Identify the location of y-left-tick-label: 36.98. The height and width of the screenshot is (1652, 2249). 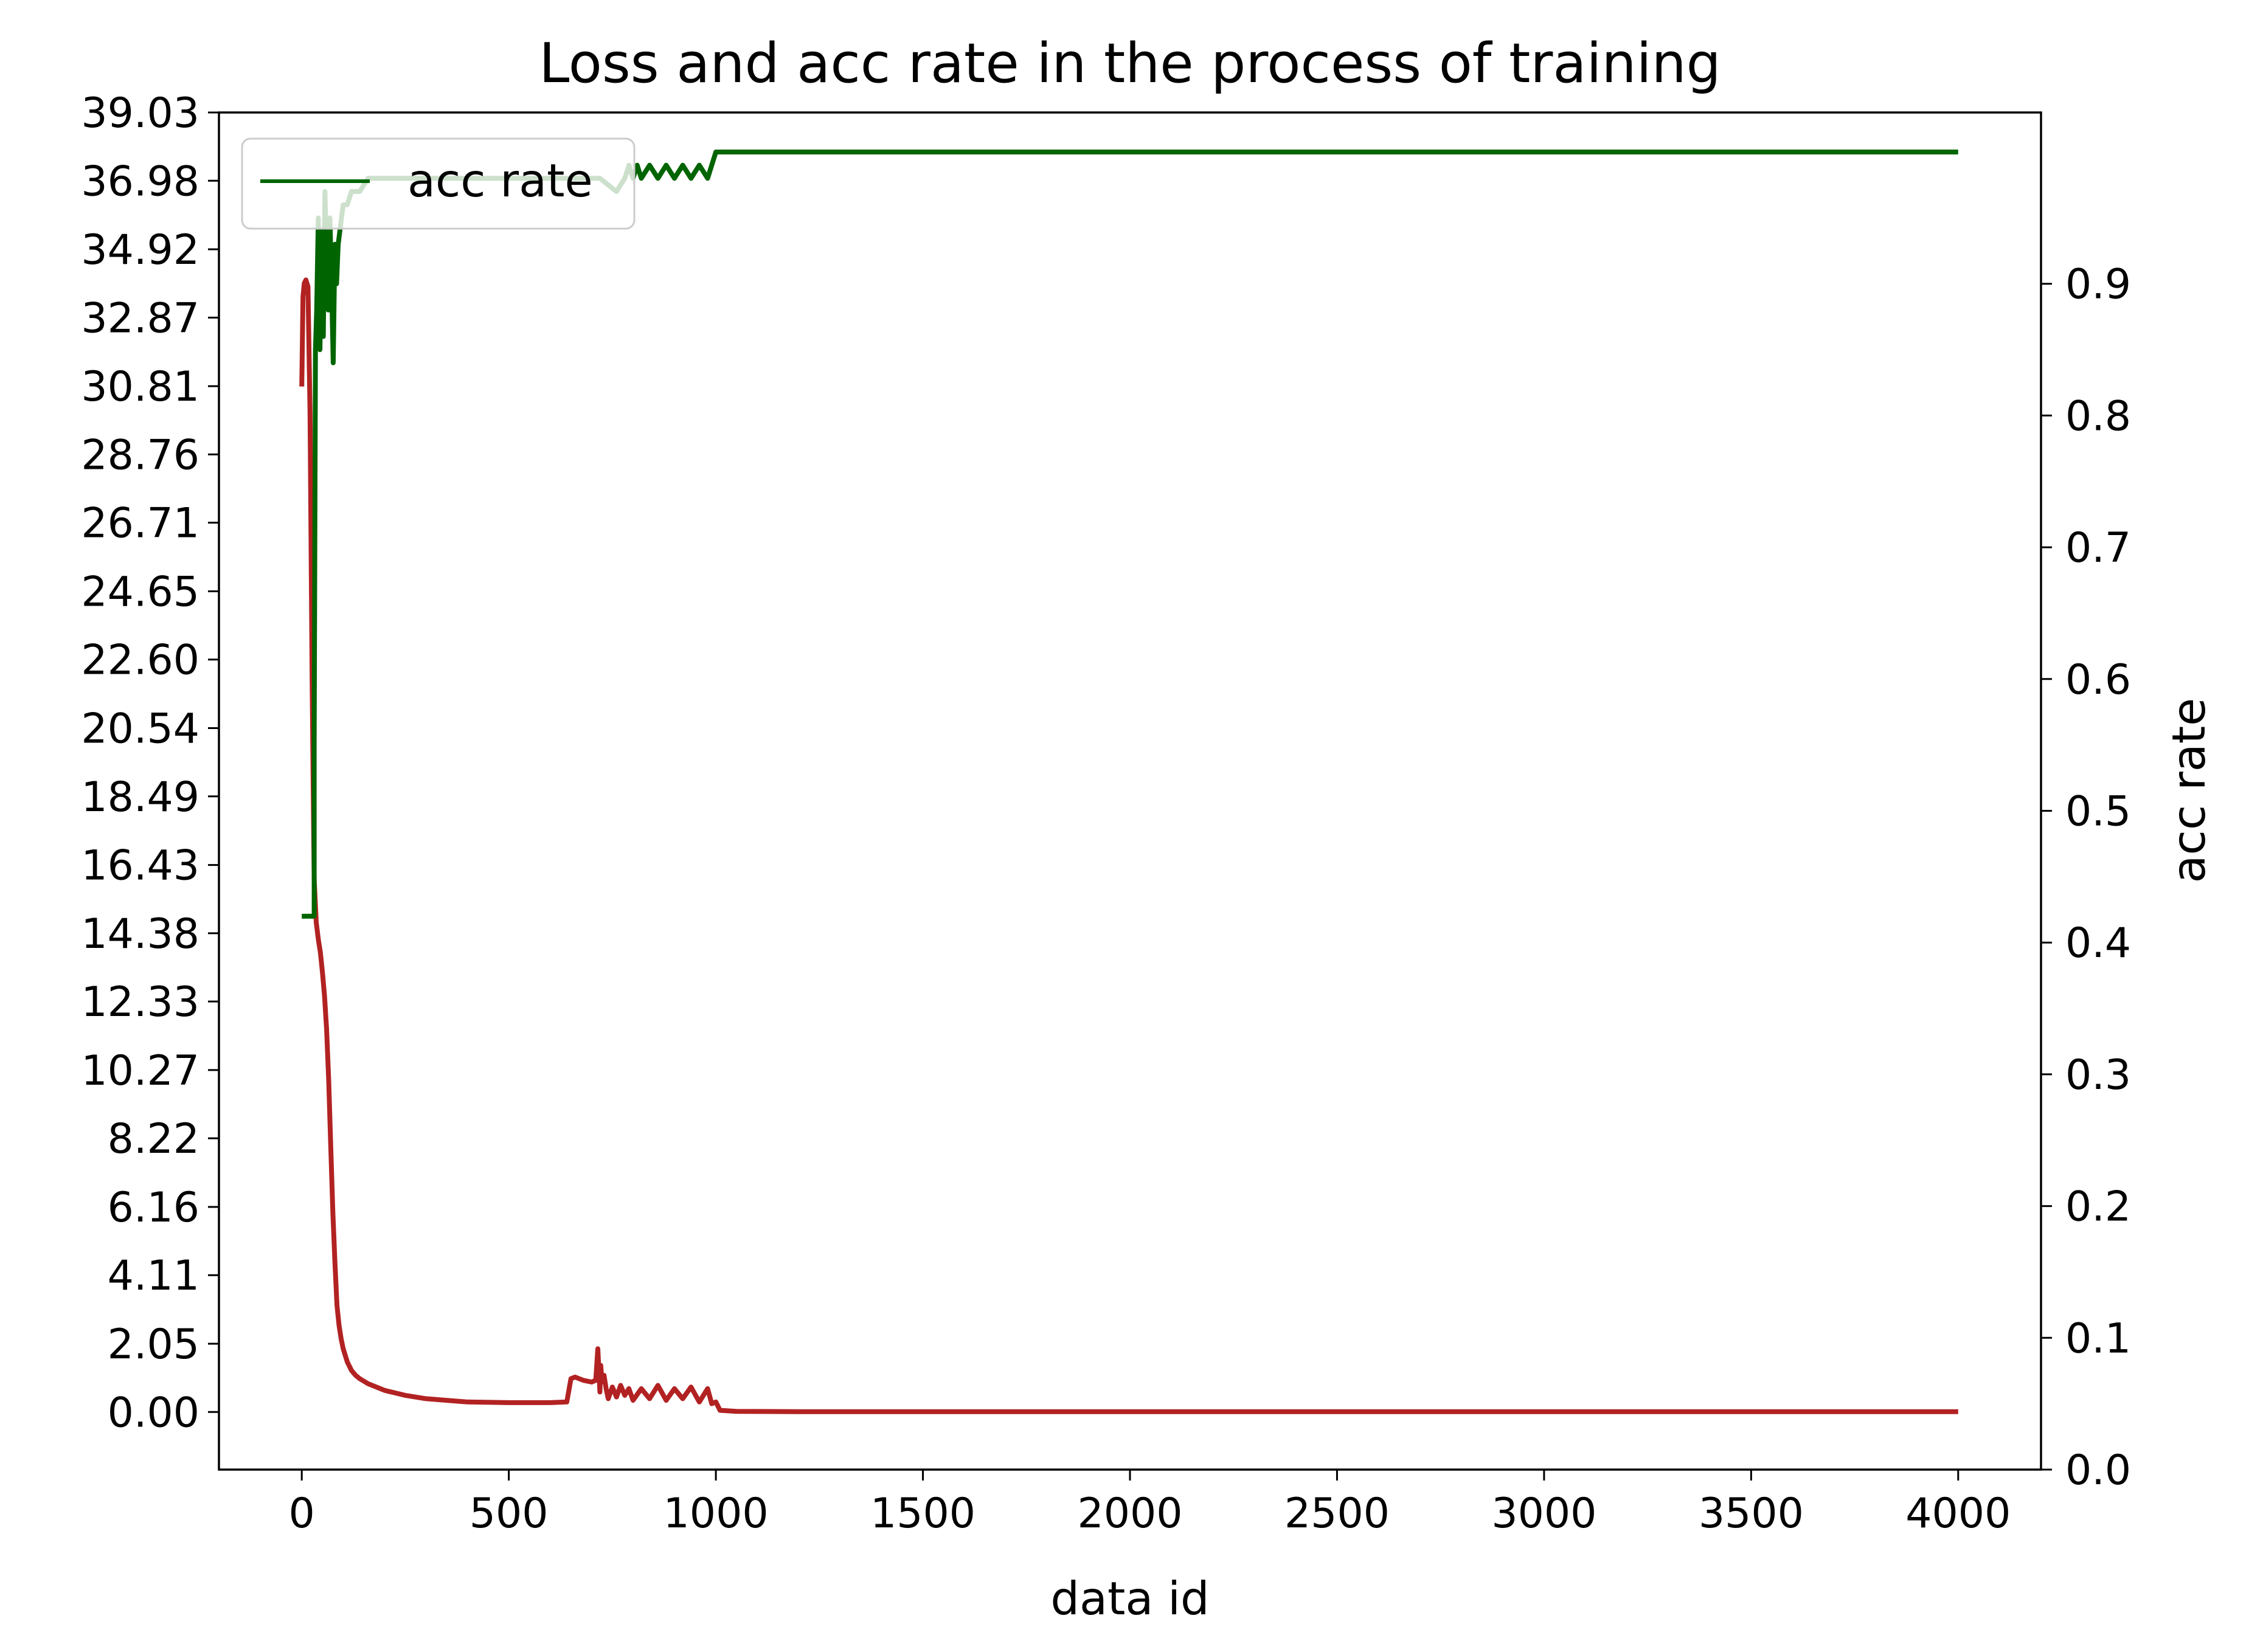
(140, 181).